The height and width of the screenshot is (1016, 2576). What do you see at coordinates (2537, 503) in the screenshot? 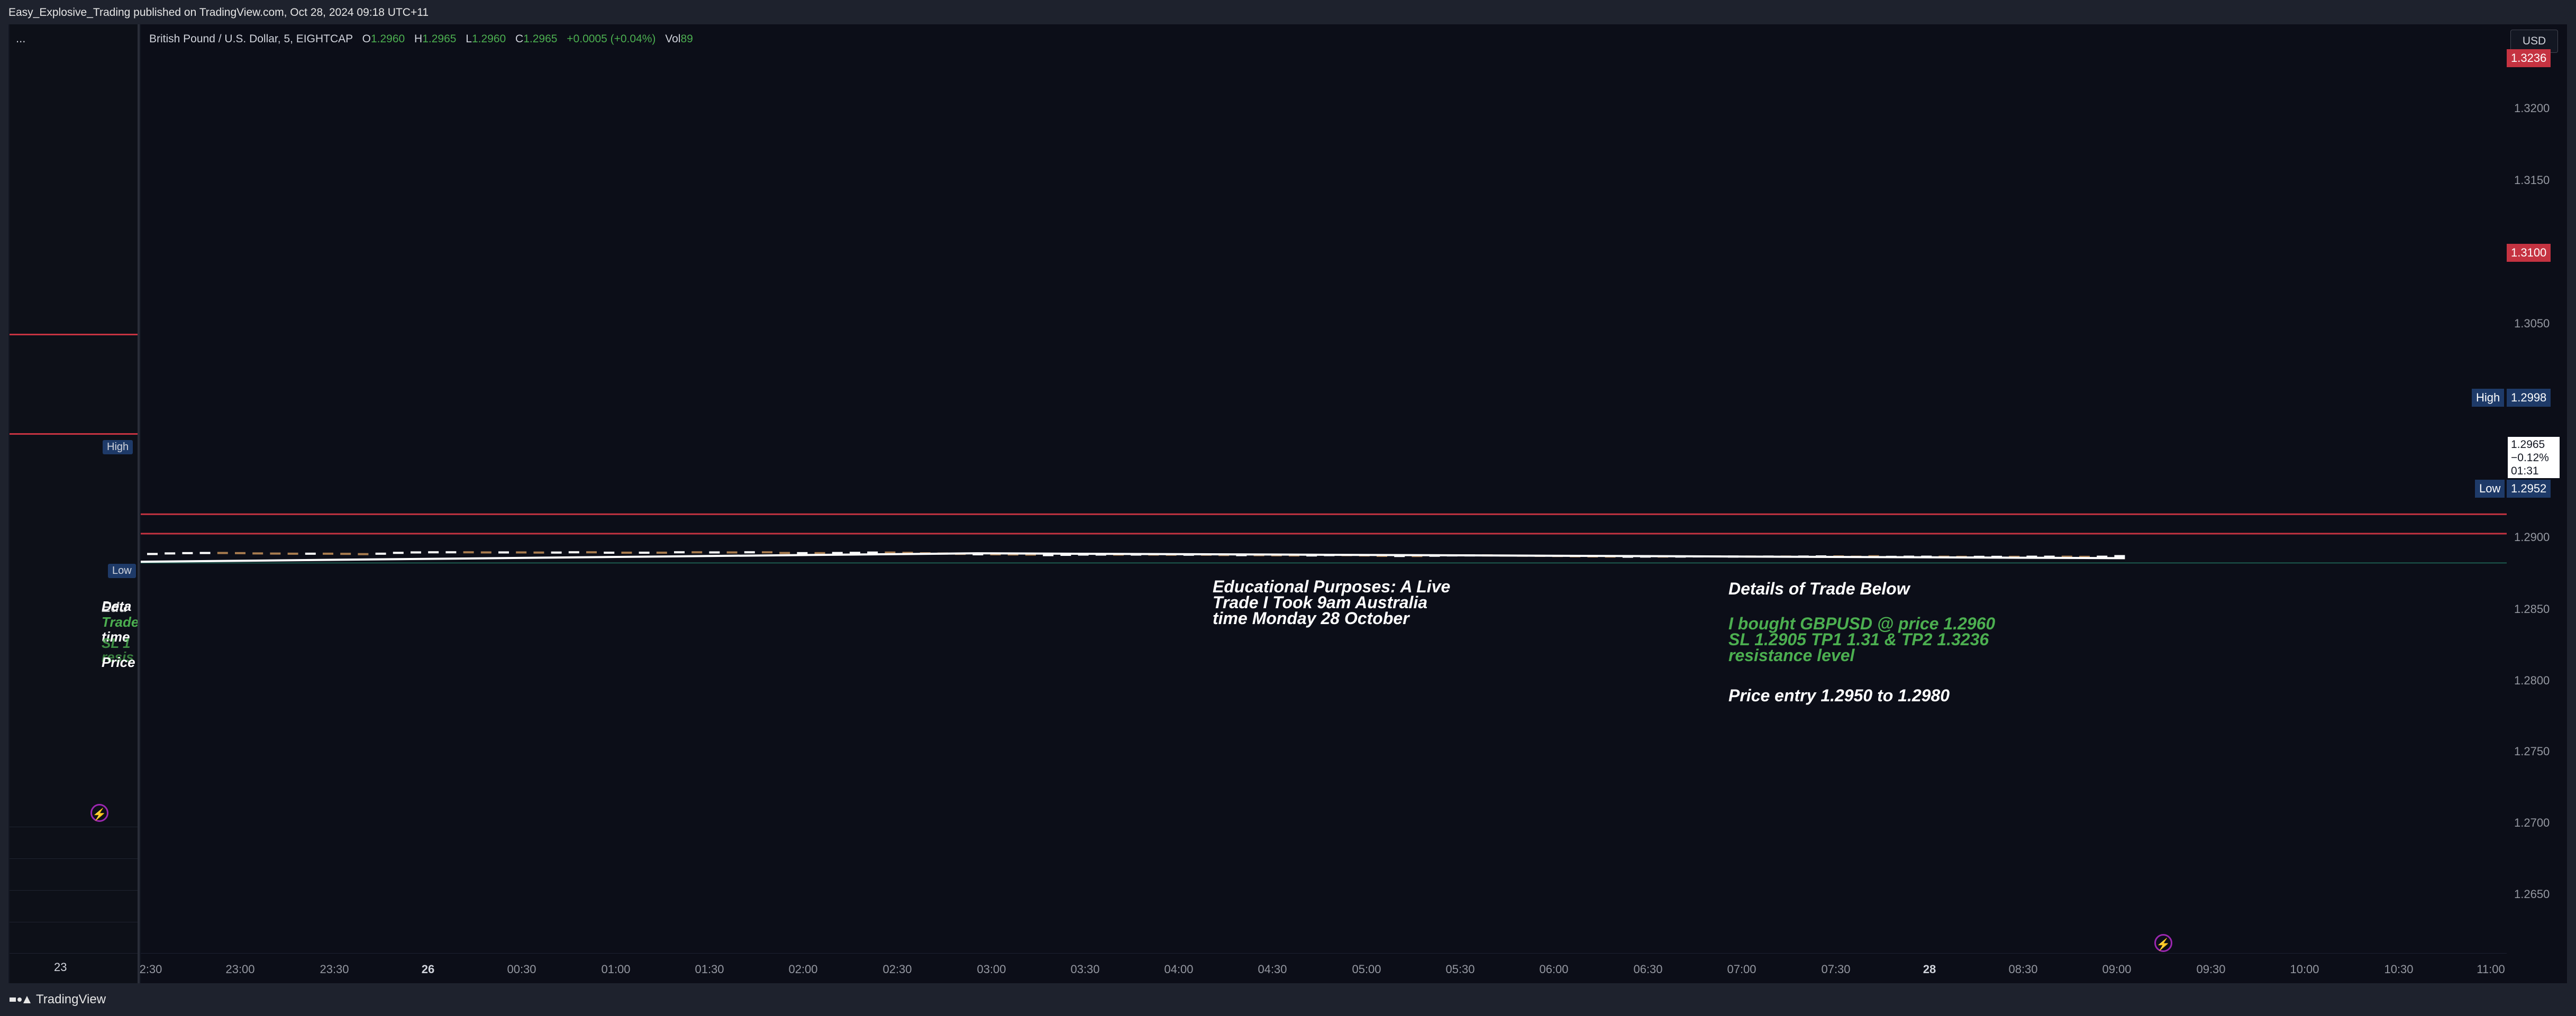
I see `price-axis` at bounding box center [2537, 503].